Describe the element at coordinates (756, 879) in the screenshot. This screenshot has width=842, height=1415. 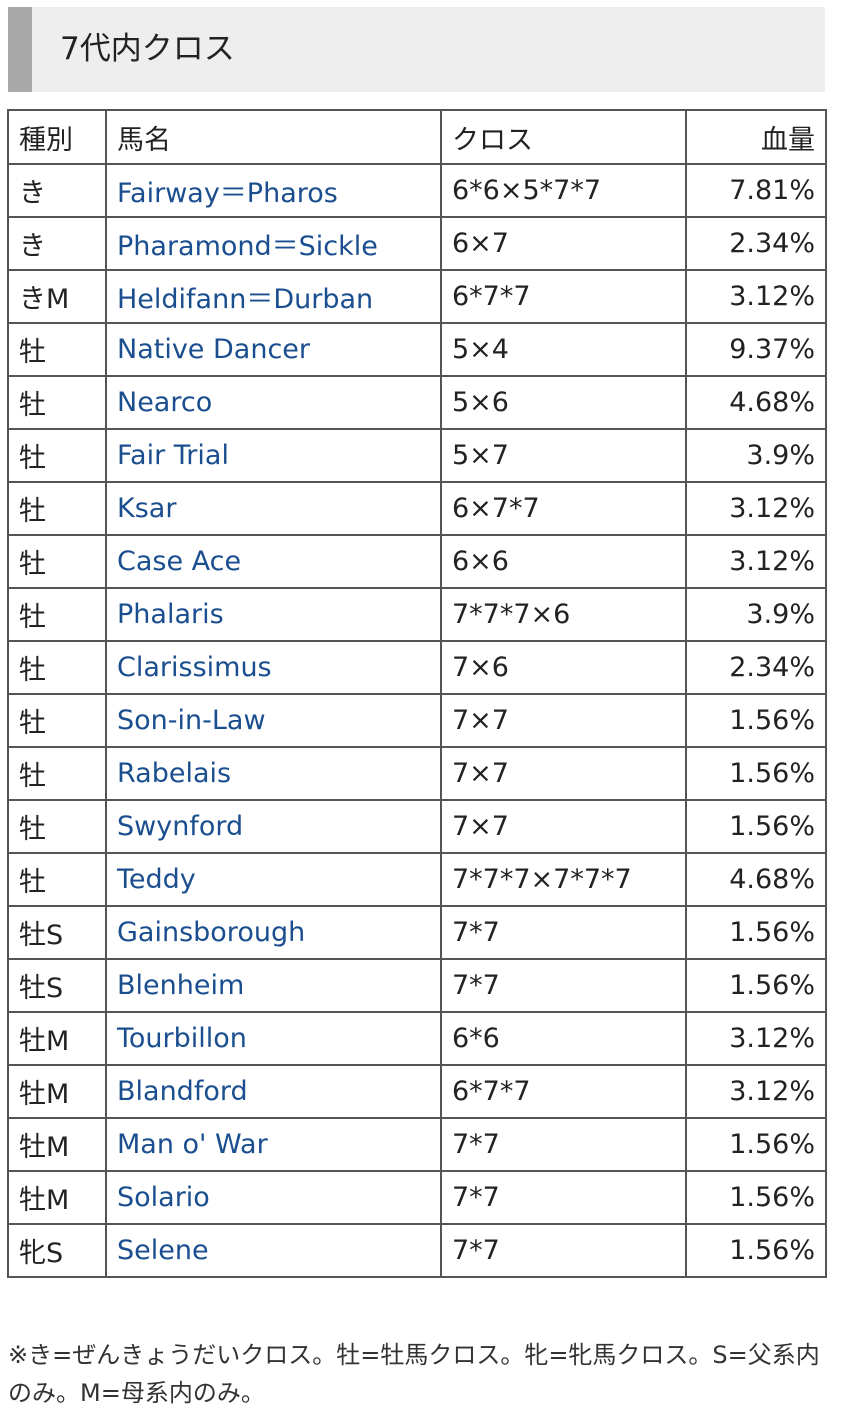
I see `cell-blood-percentage: 4.68%` at that location.